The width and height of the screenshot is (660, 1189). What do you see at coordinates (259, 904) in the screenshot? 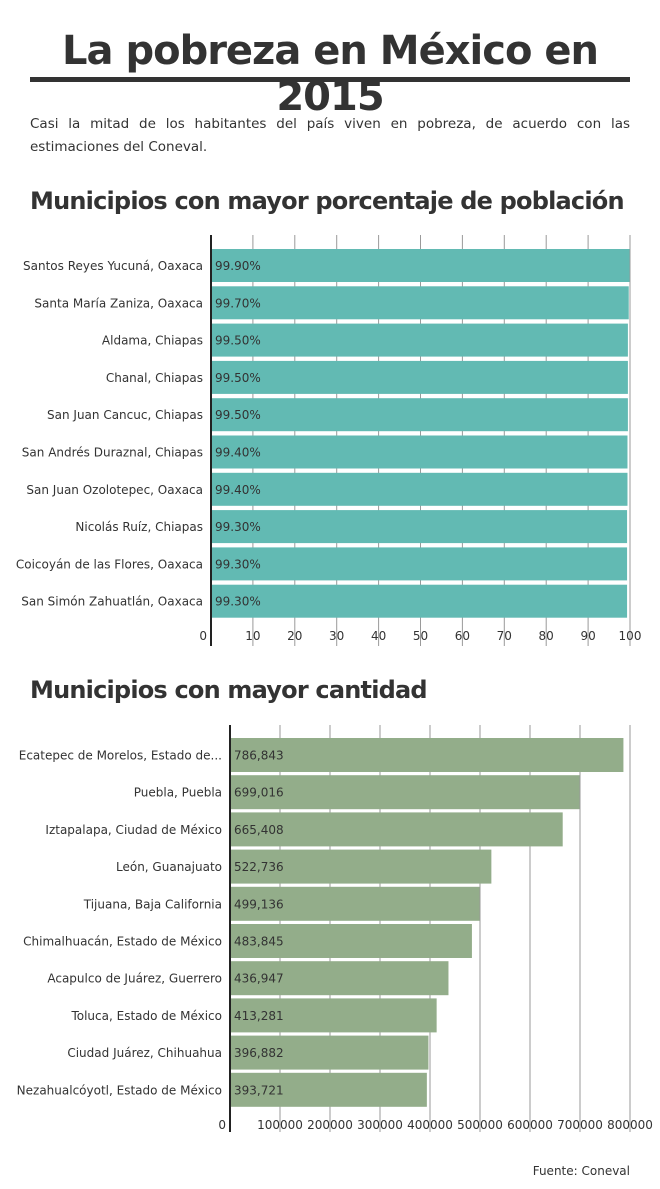
I see `bar-value-label: 499,136` at bounding box center [259, 904].